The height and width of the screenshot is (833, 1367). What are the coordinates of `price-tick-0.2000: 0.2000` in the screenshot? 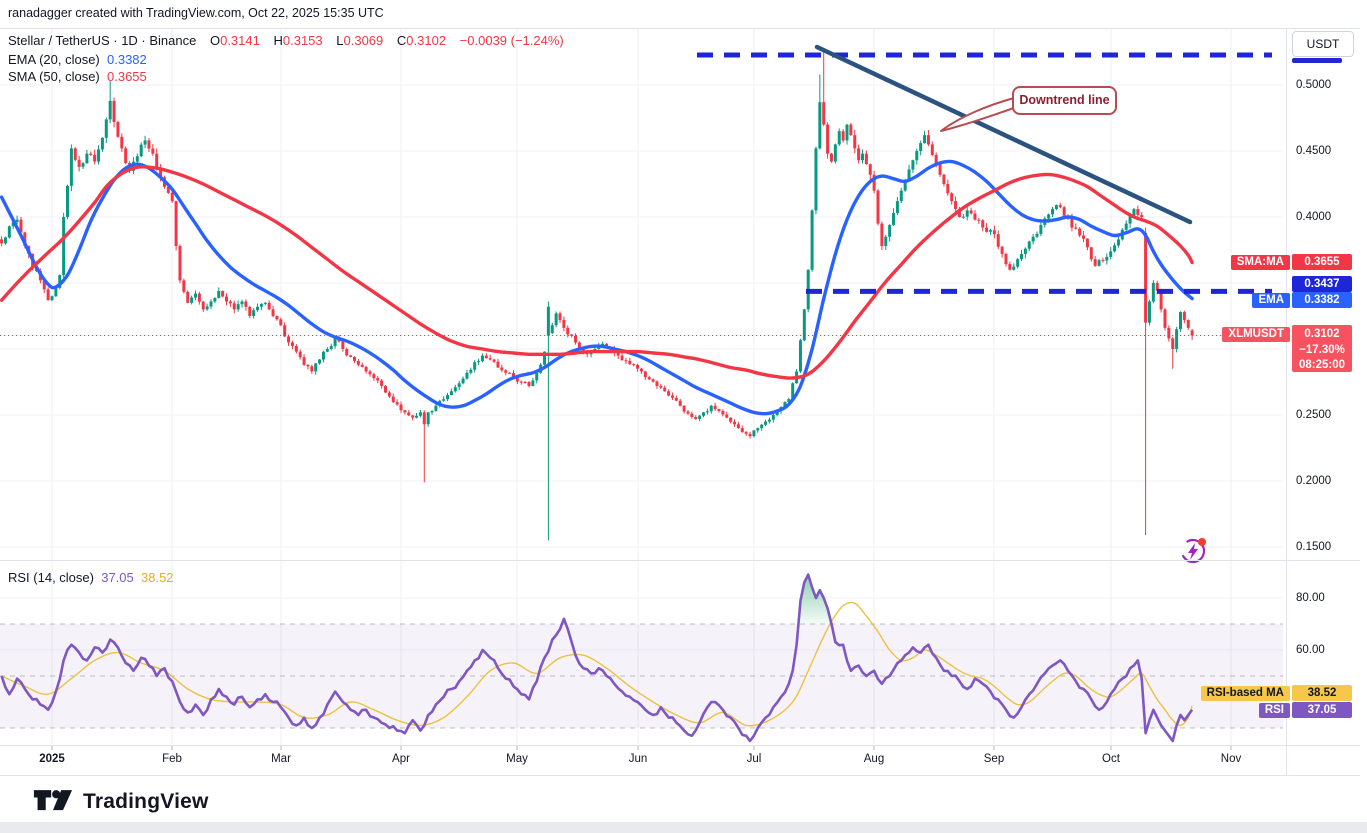 It's located at (1314, 481).